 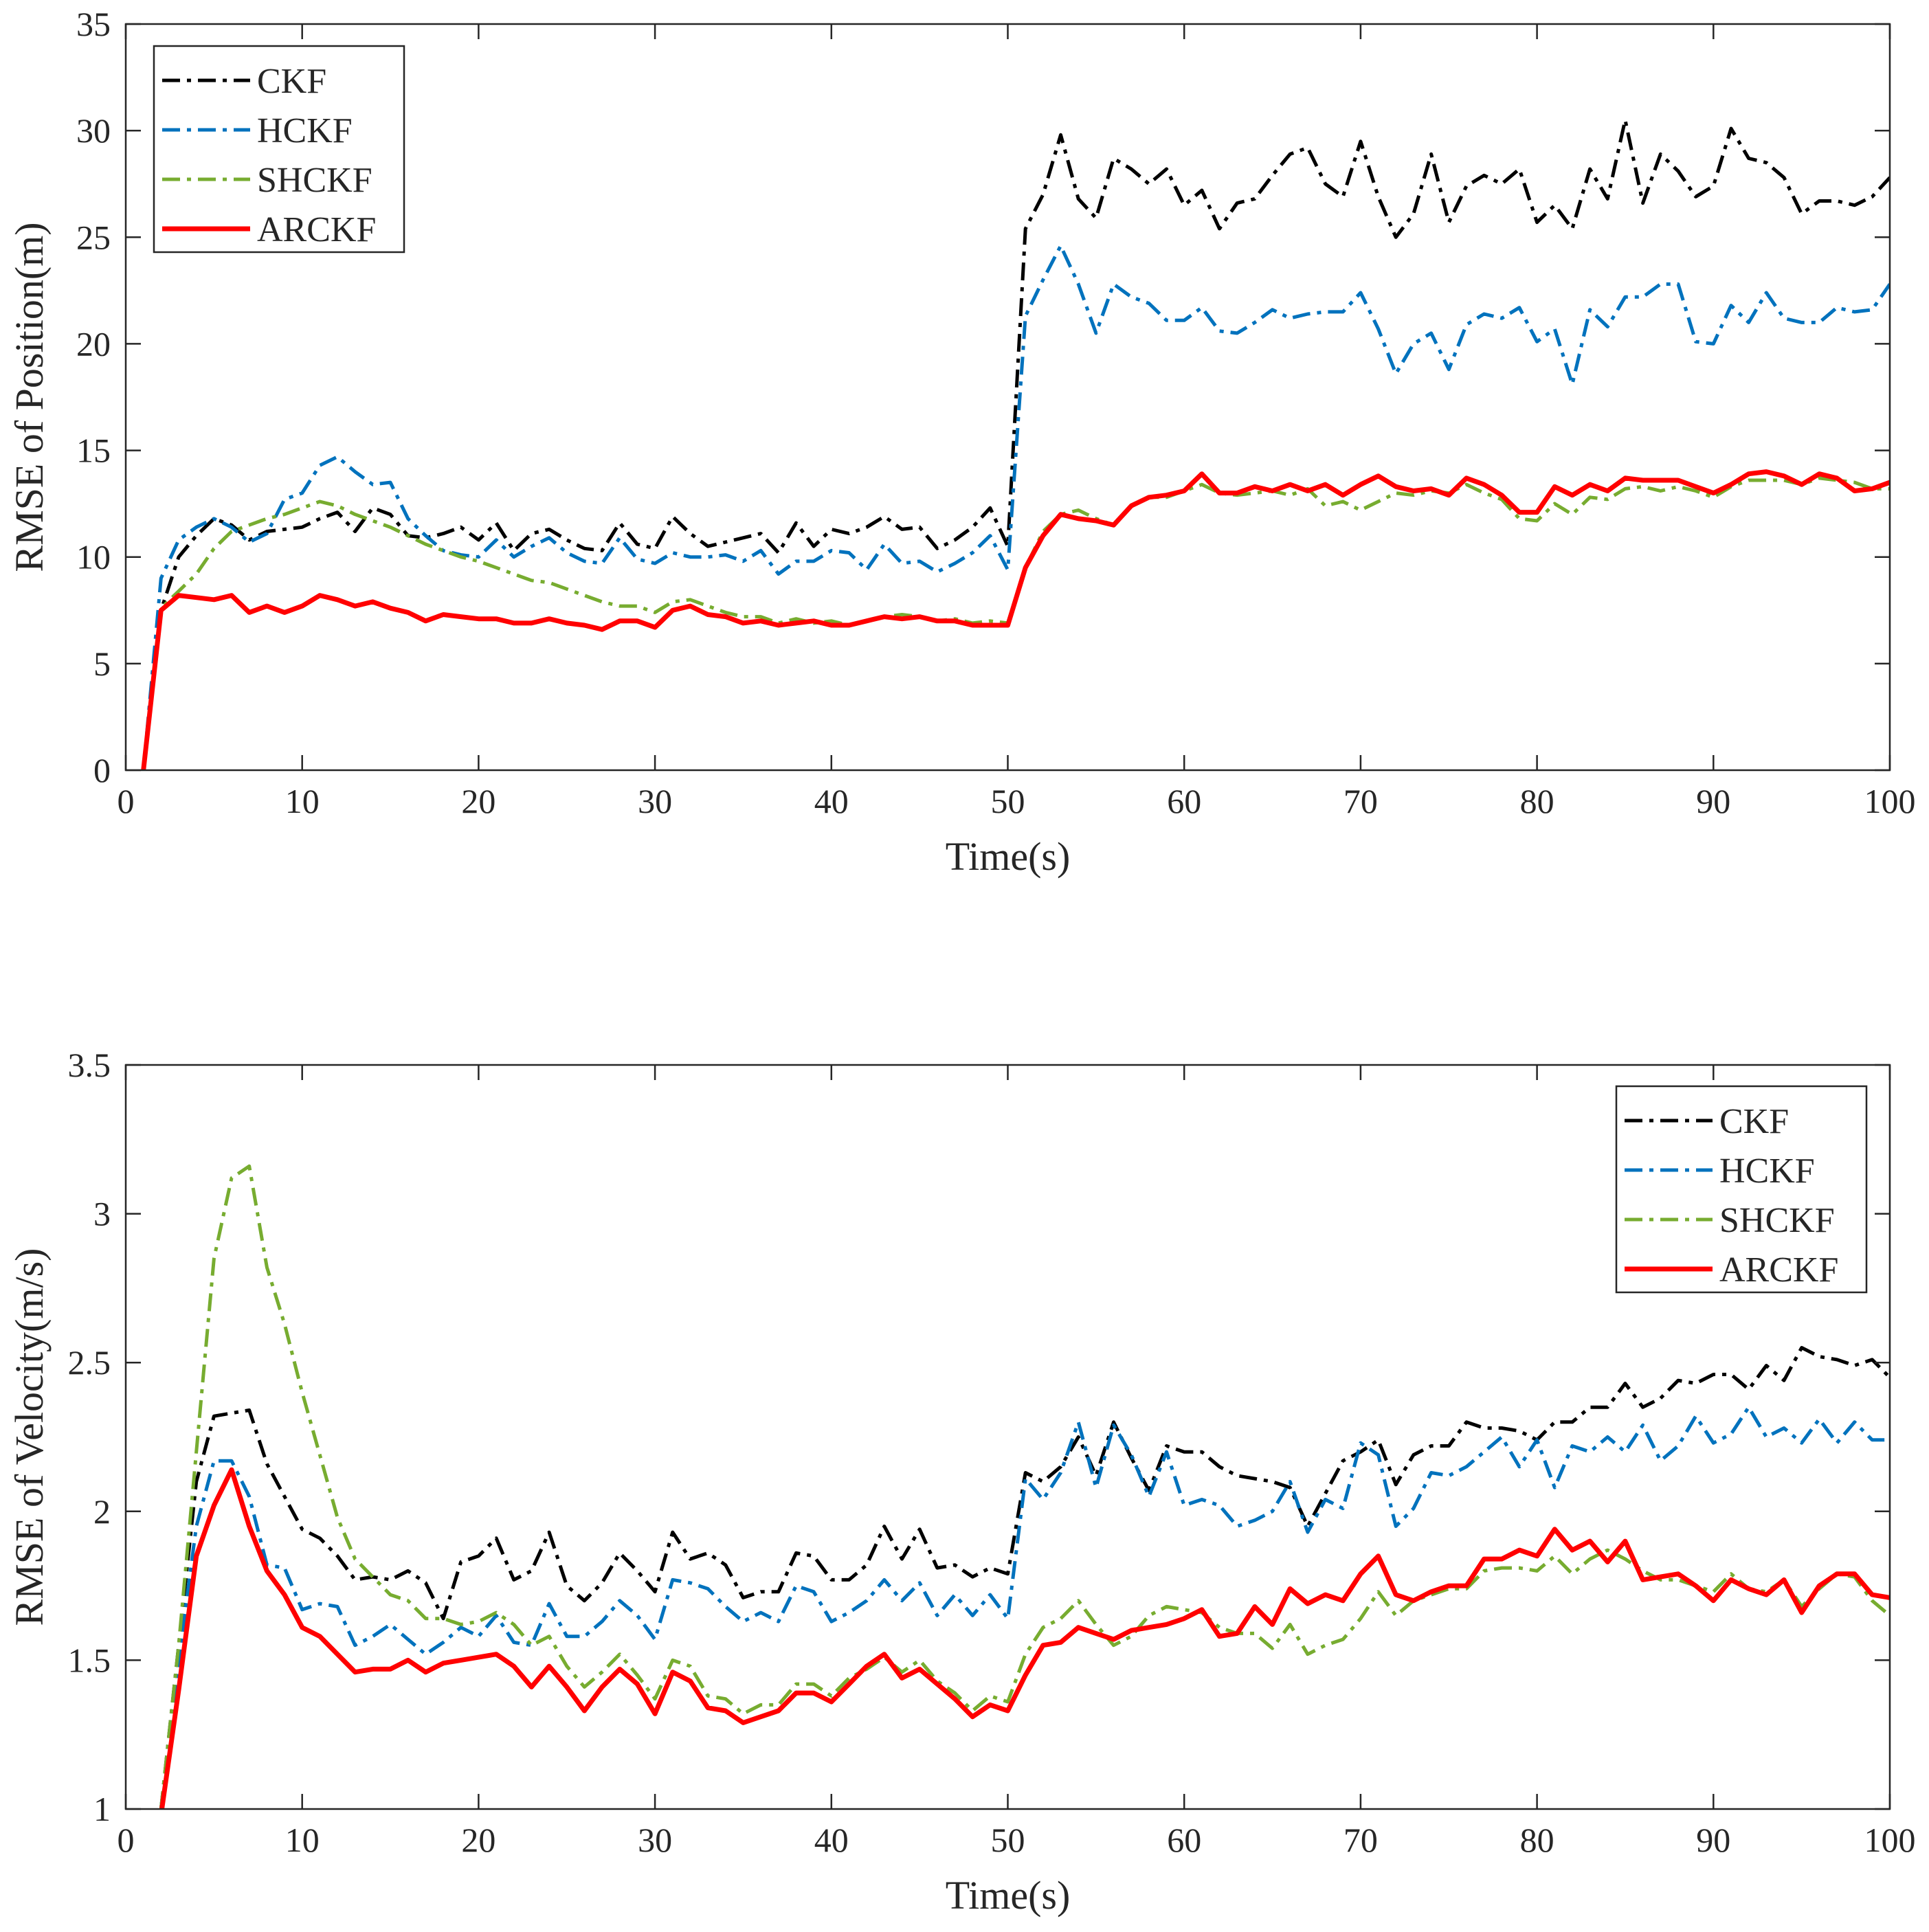 I want to click on y-tick-label: 2.5, so click(x=89, y=1362).